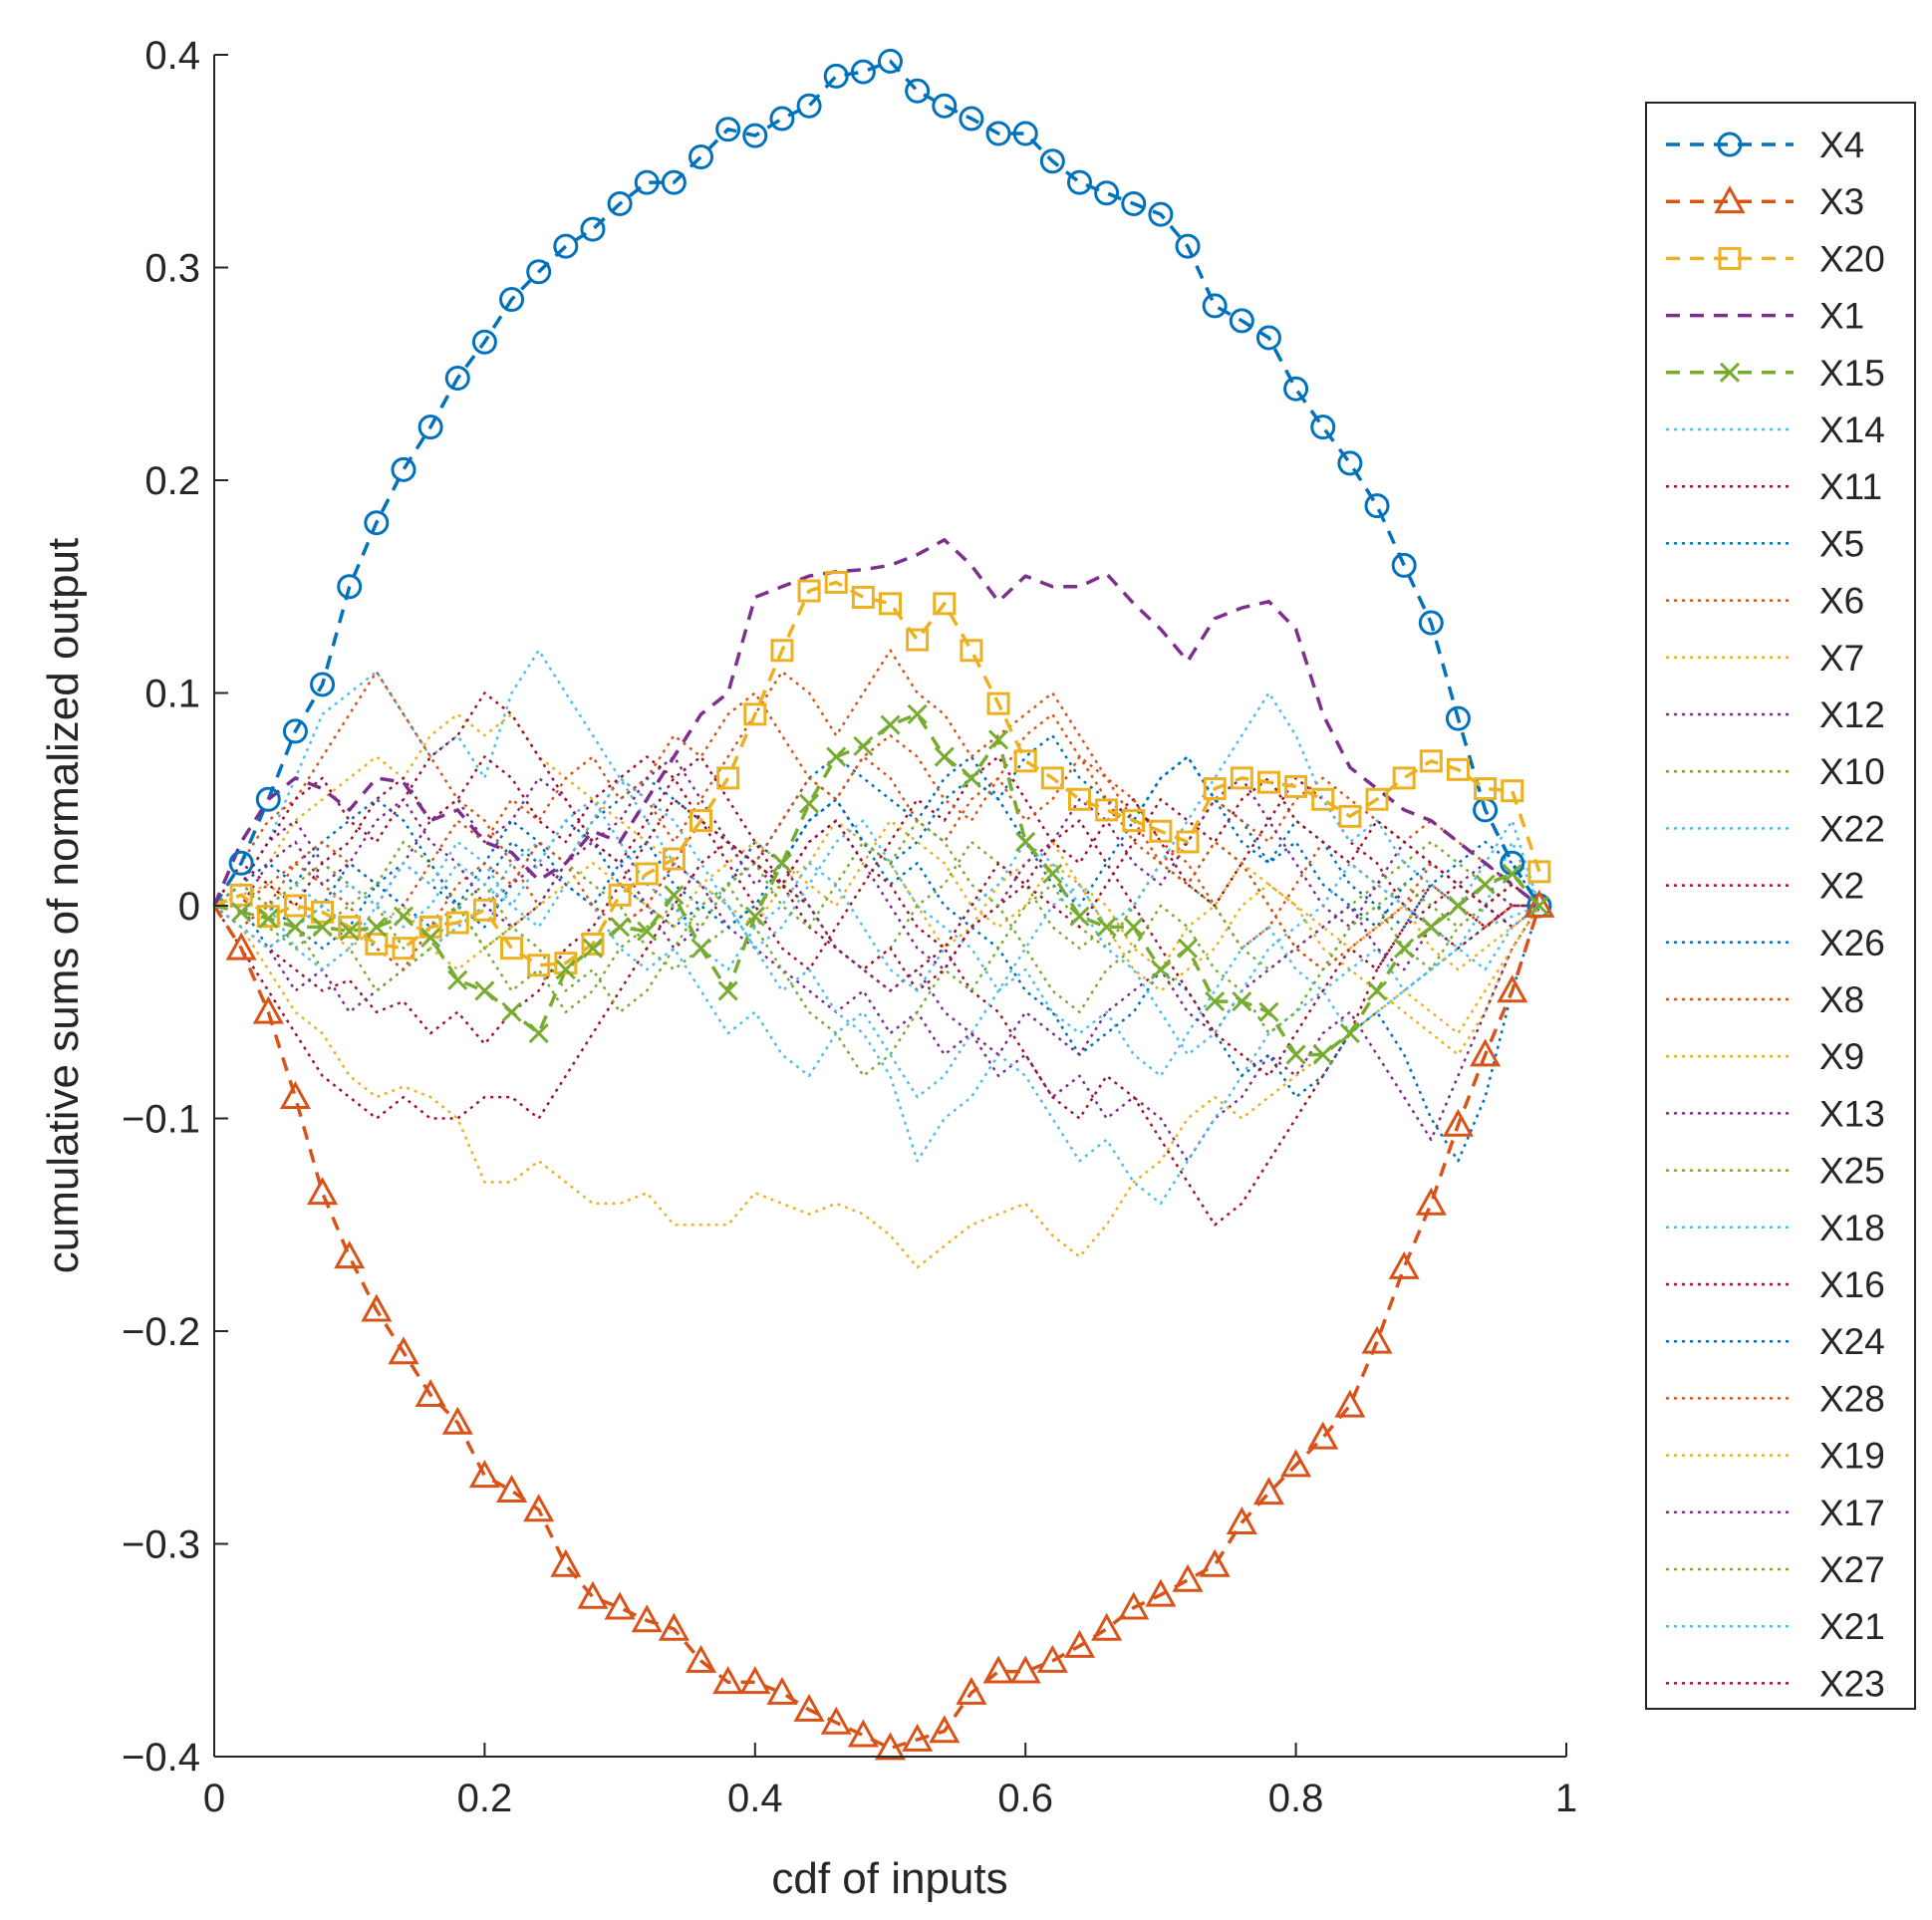 The width and height of the screenshot is (1932, 1920). What do you see at coordinates (1765, 1056) in the screenshot?
I see `legend-item-x9: X9` at bounding box center [1765, 1056].